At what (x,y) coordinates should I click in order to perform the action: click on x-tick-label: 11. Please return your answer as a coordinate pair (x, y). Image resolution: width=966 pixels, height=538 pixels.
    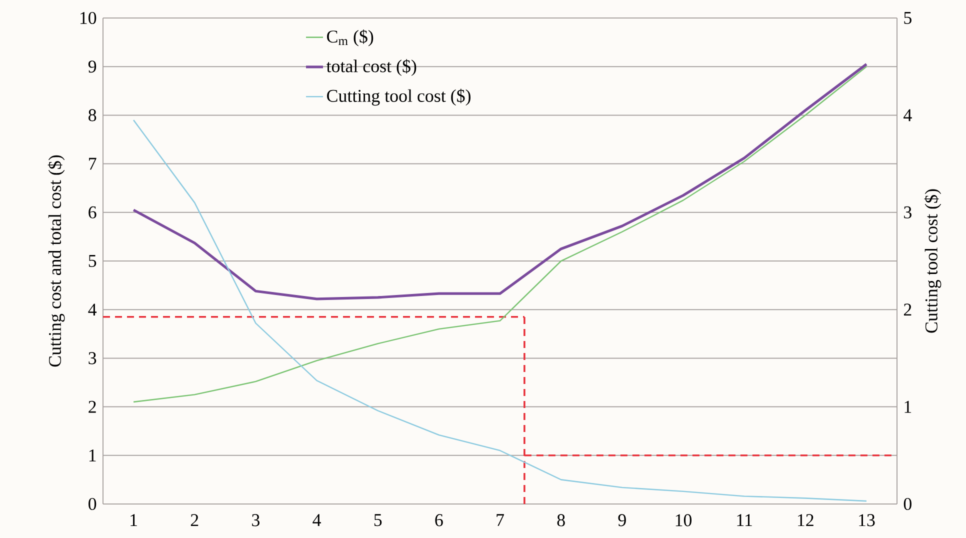
    Looking at the image, I should click on (744, 520).